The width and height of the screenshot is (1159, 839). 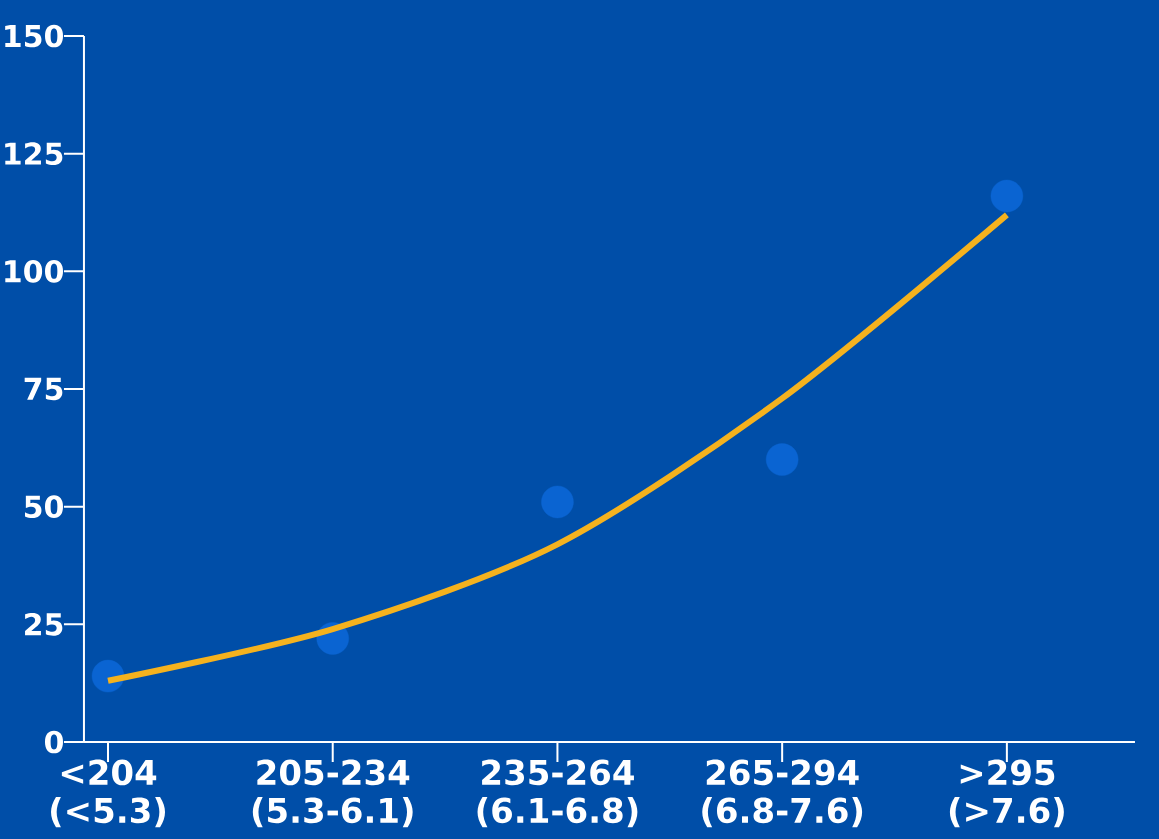 What do you see at coordinates (34, 154) in the screenshot?
I see `y-tick-label: 125` at bounding box center [34, 154].